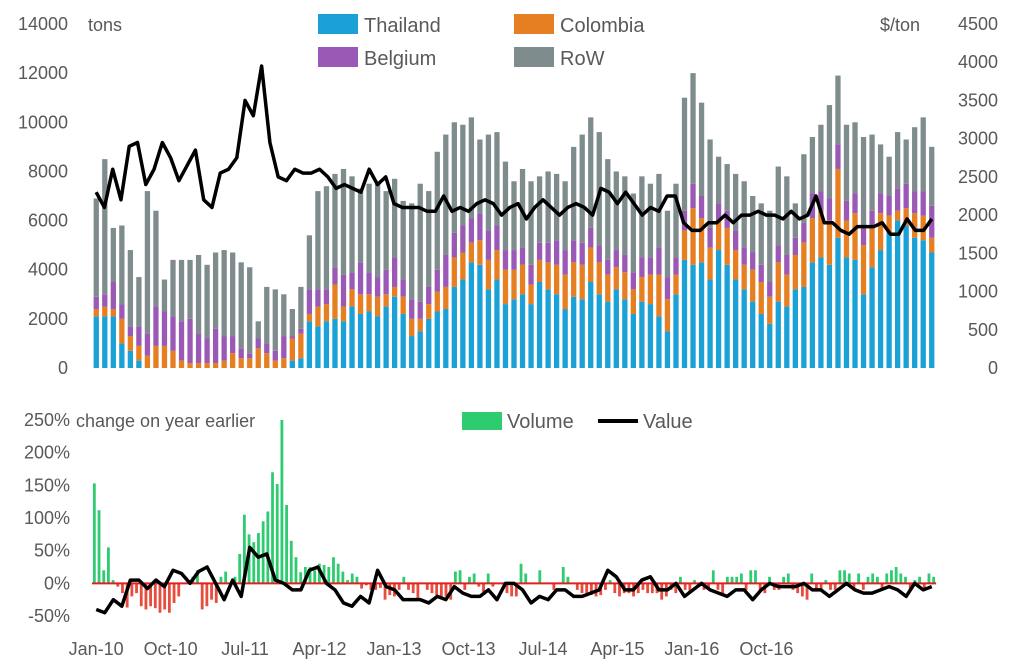  What do you see at coordinates (542, 649) in the screenshot?
I see `x-tick-label: Jul-14` at bounding box center [542, 649].